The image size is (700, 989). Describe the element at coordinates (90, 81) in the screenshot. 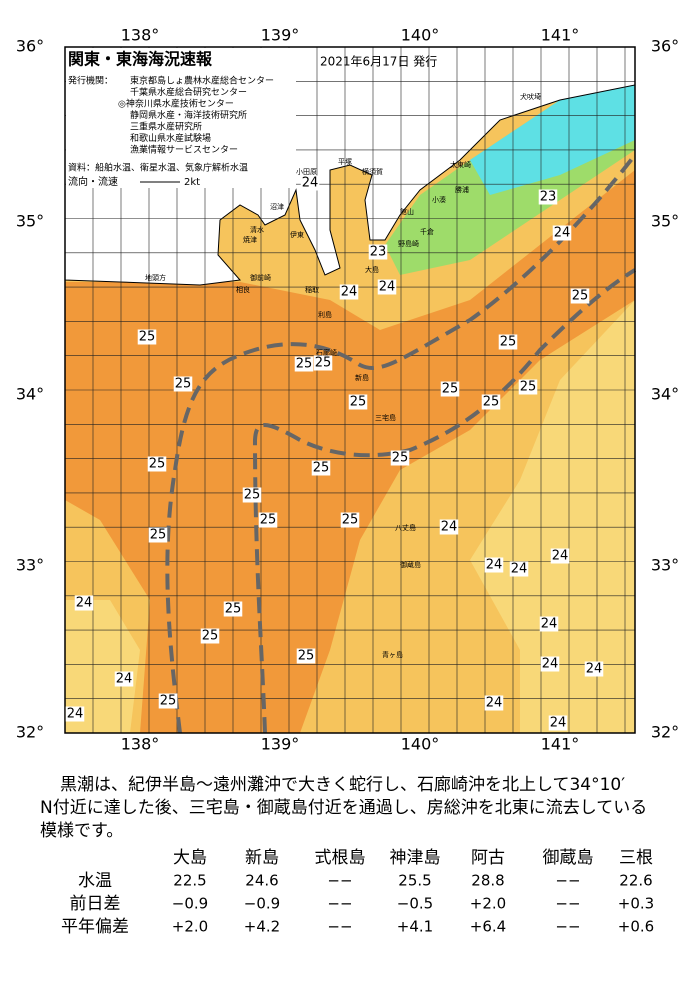

I see `issuer-label: 発行機関：` at that location.